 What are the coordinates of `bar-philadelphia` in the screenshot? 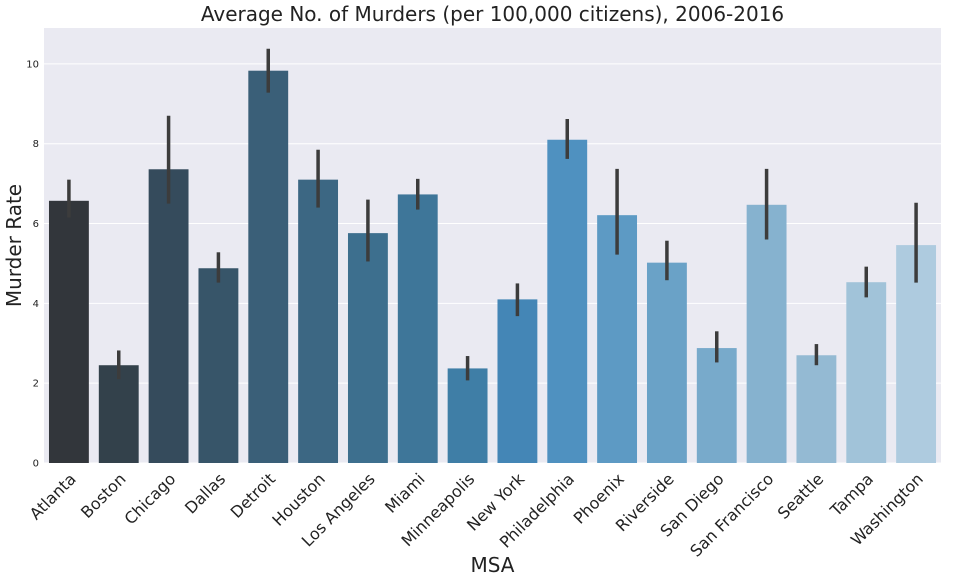 It's located at (567, 301).